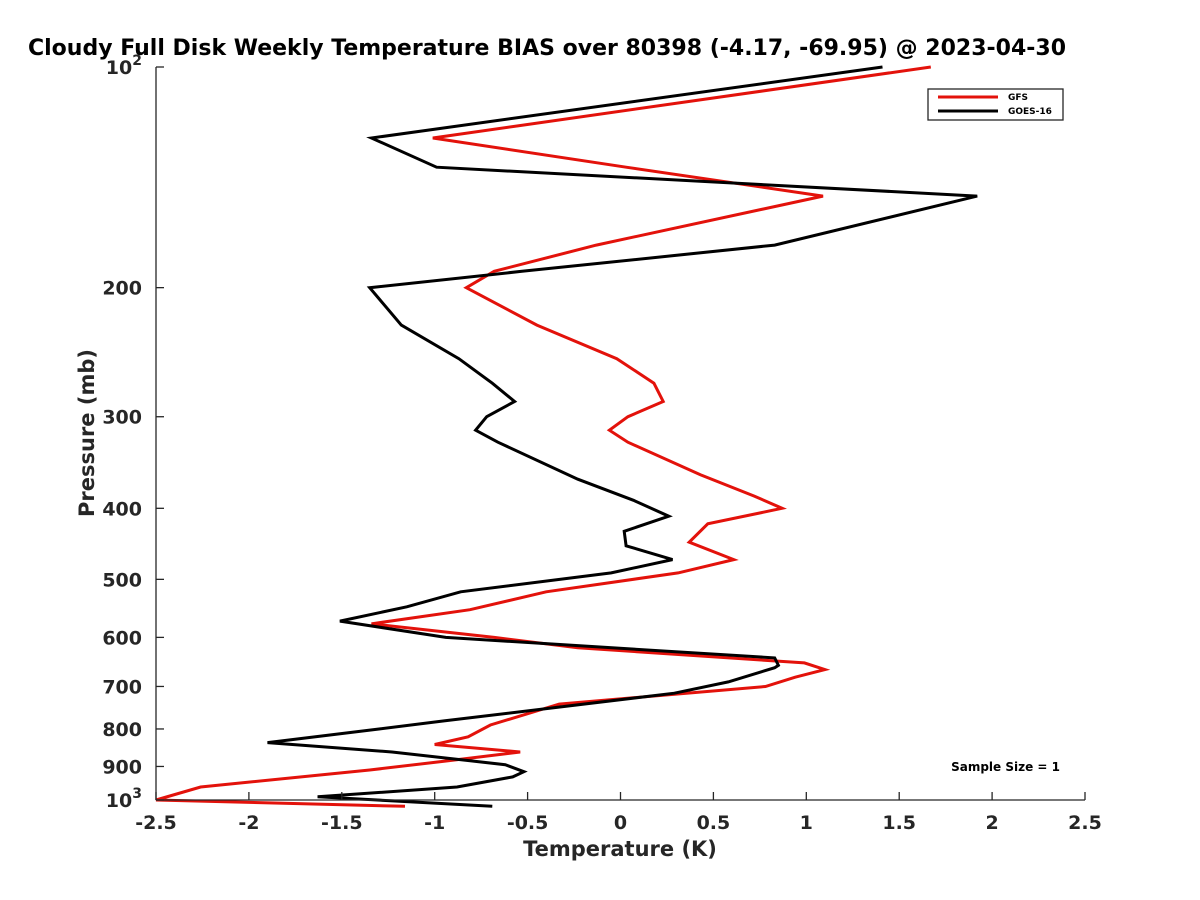 This screenshot has height=900, width=1200. What do you see at coordinates (806, 823) in the screenshot?
I see `x-tick-label: 1` at bounding box center [806, 823].